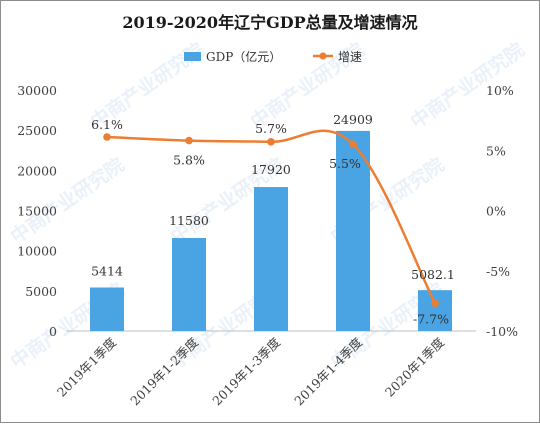 The width and height of the screenshot is (540, 427). What do you see at coordinates (415, 367) in the screenshot?
I see `x-tick-label: 2020年1季度` at bounding box center [415, 367].